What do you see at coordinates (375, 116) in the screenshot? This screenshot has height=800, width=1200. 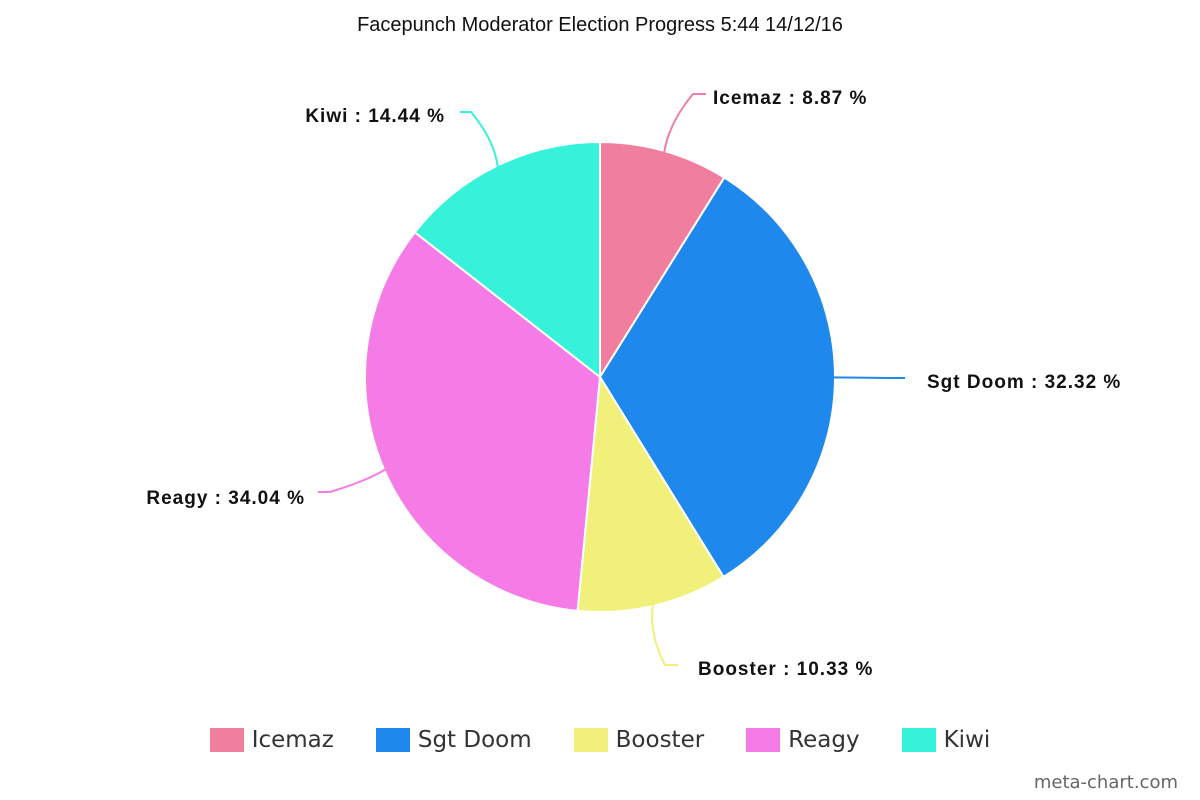 I see `slice-label-kiwi: Kiwi : 14.44 %` at bounding box center [375, 116].